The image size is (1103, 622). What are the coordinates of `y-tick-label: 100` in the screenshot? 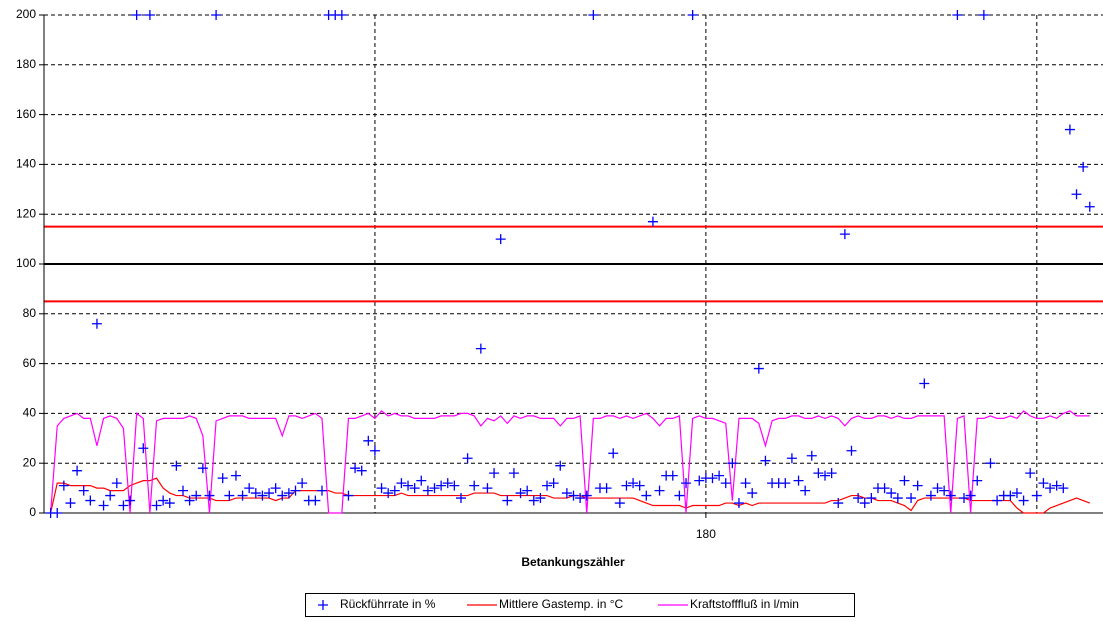 It's located at (26, 263).